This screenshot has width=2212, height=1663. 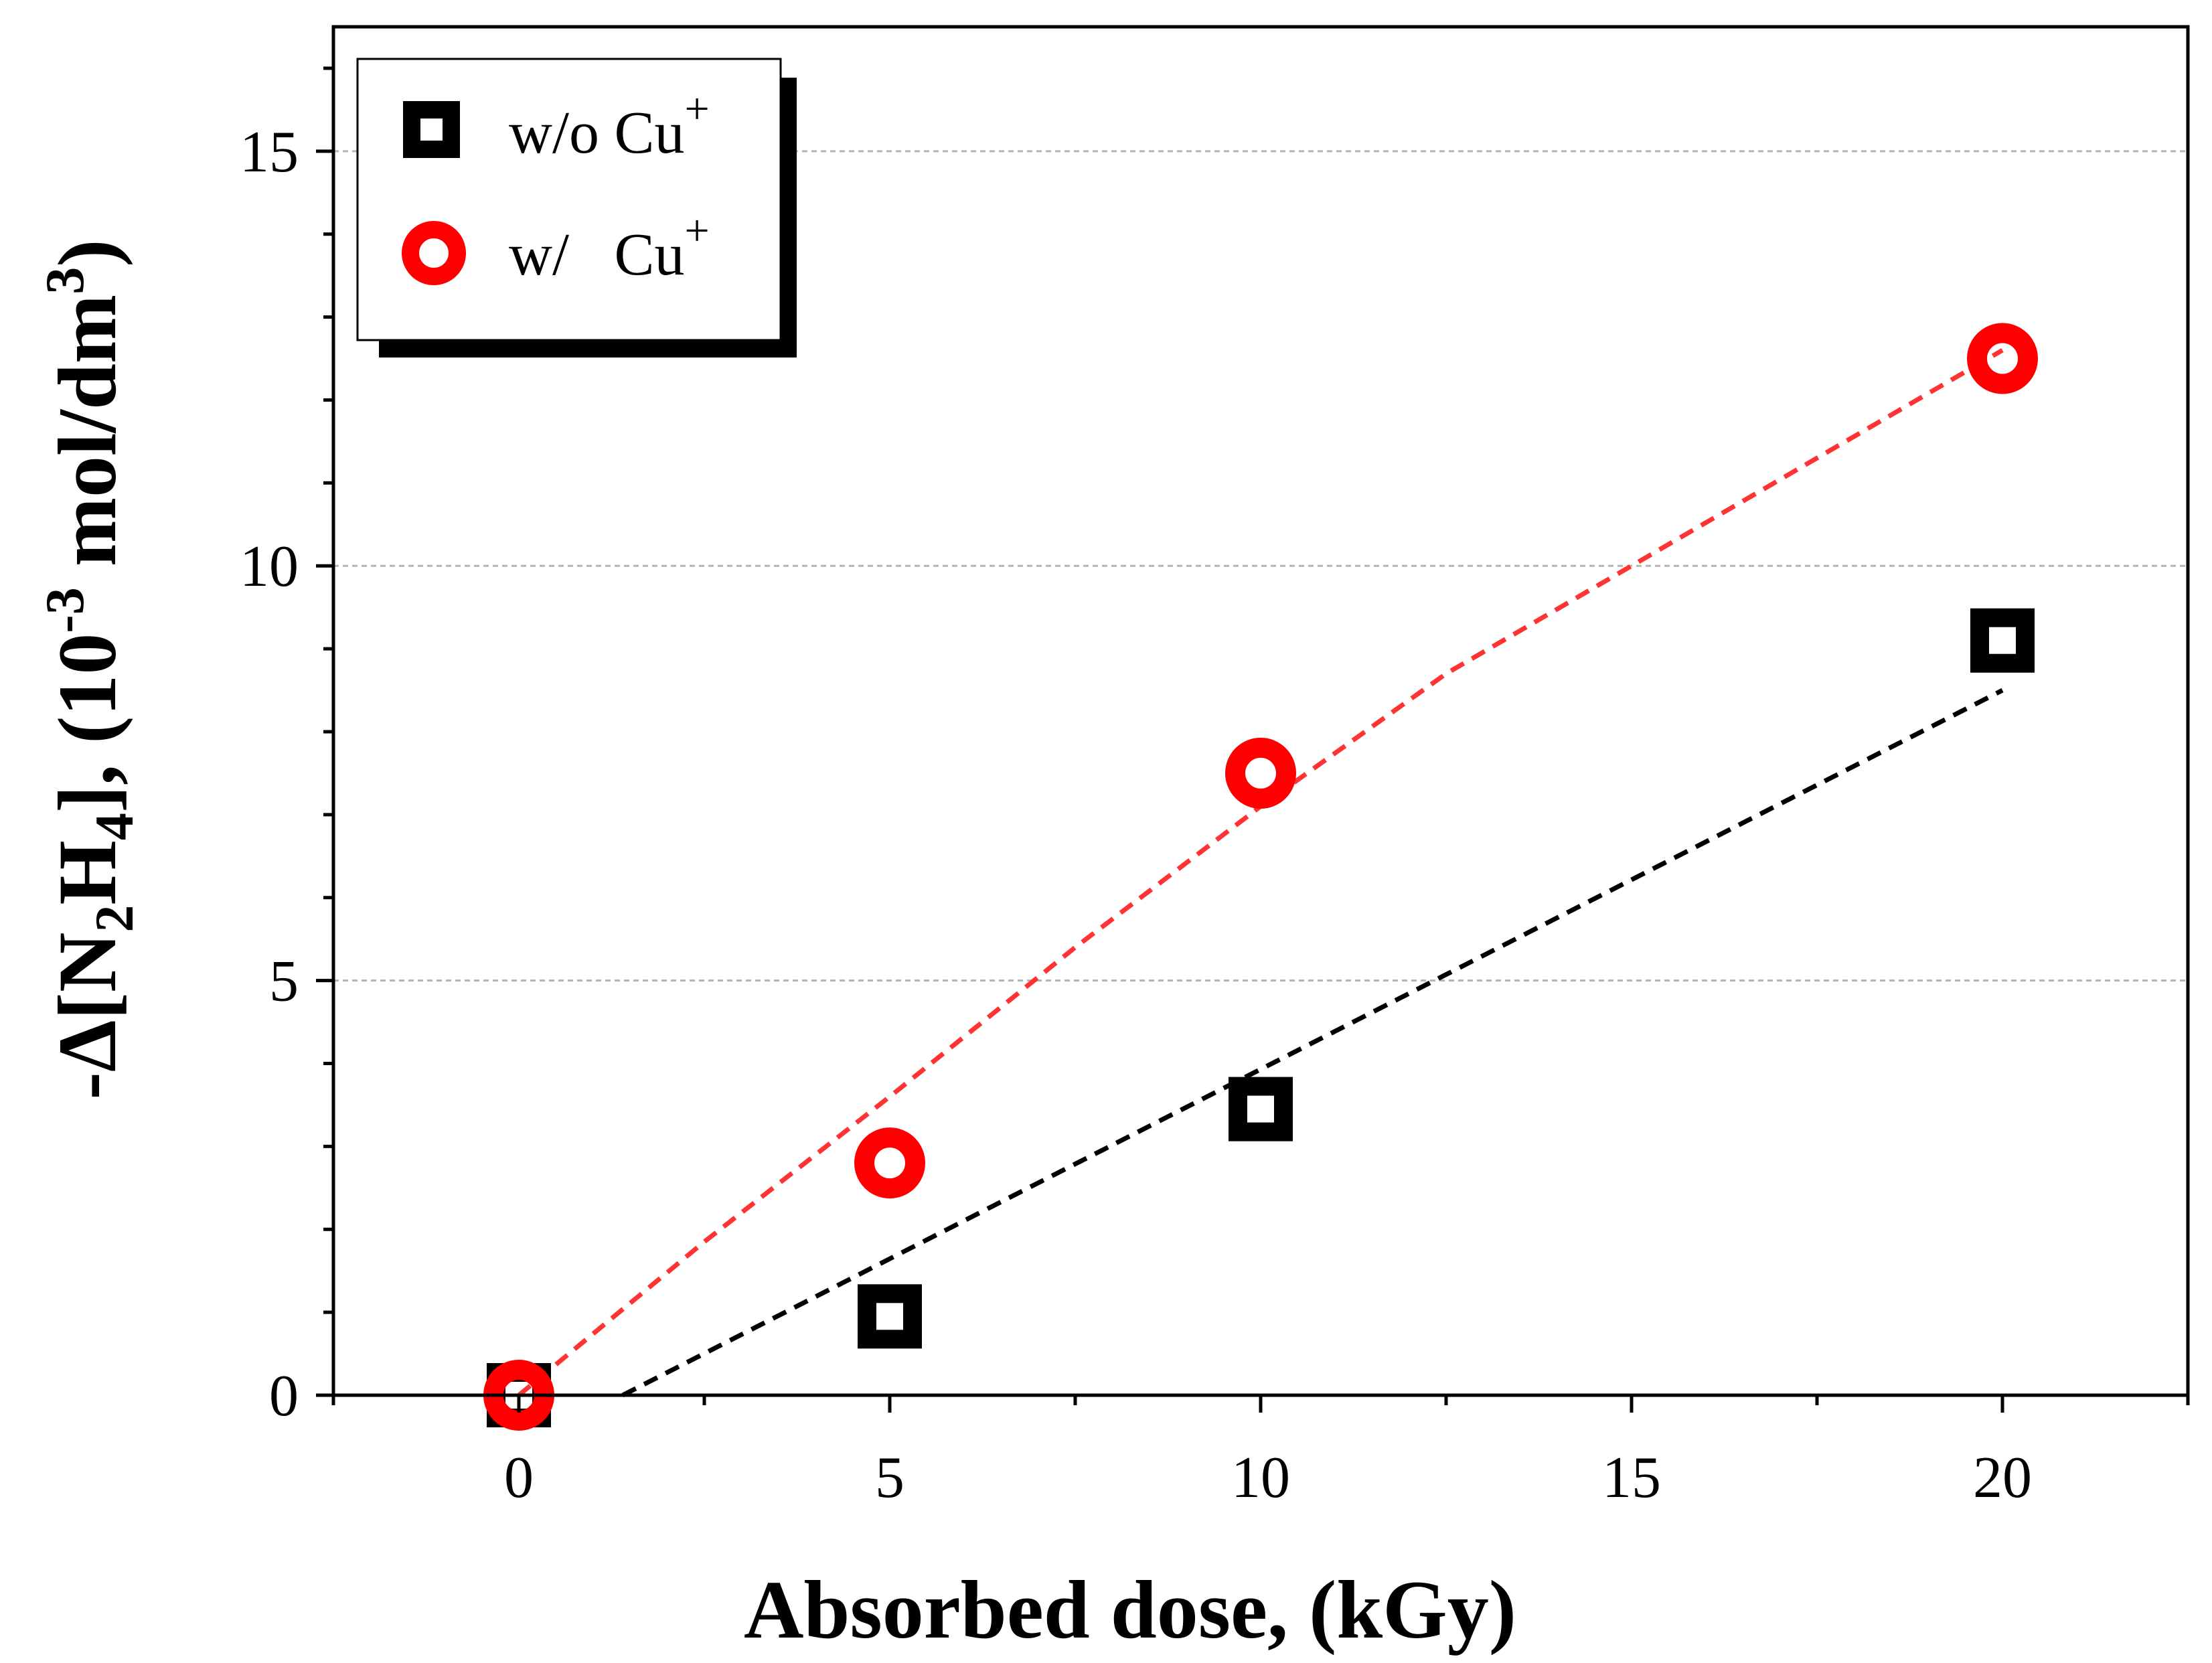 I want to click on legend-marker-circle, so click(x=434, y=253).